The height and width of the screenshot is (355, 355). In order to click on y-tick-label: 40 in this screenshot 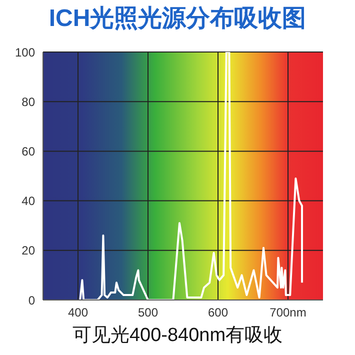, I will do `click(29, 201)`.